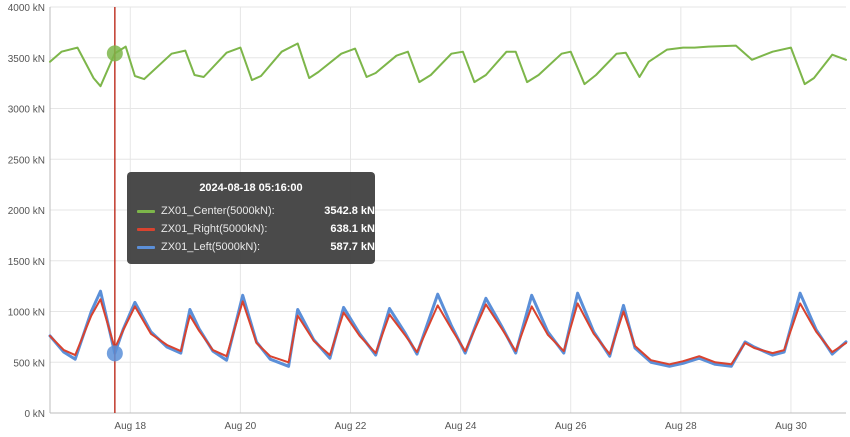 The width and height of the screenshot is (850, 437). I want to click on y-tick-label: 3500 kN, so click(26, 59).